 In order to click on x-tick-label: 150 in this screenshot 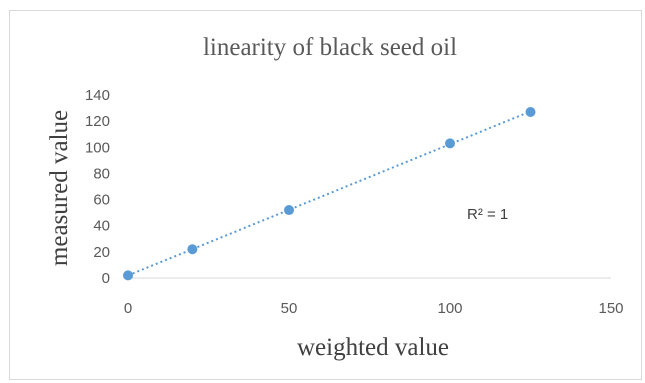, I will do `click(610, 308)`.